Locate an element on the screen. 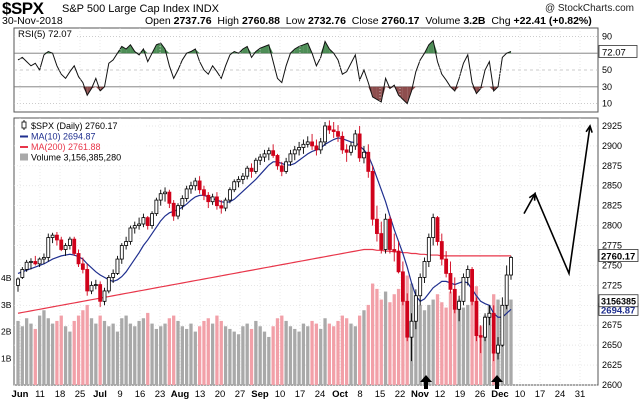 This screenshot has width=640, height=400. legend-entry: MA(200) 2761.88 is located at coordinates (66, 147).